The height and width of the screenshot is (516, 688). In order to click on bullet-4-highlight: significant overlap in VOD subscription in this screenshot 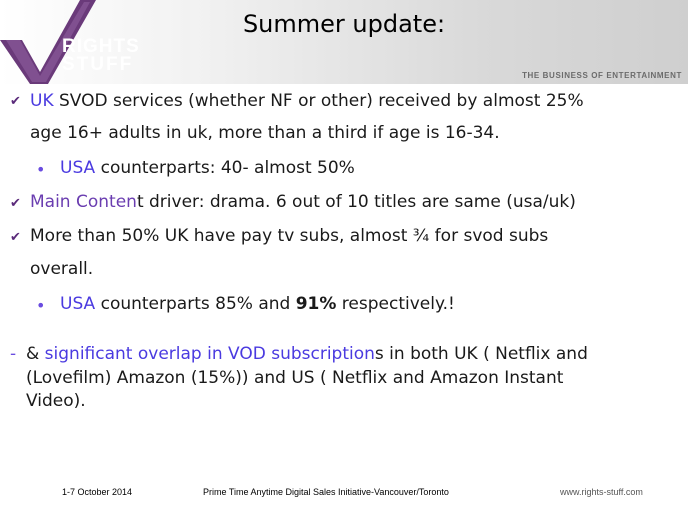, I will do `click(209, 354)`.